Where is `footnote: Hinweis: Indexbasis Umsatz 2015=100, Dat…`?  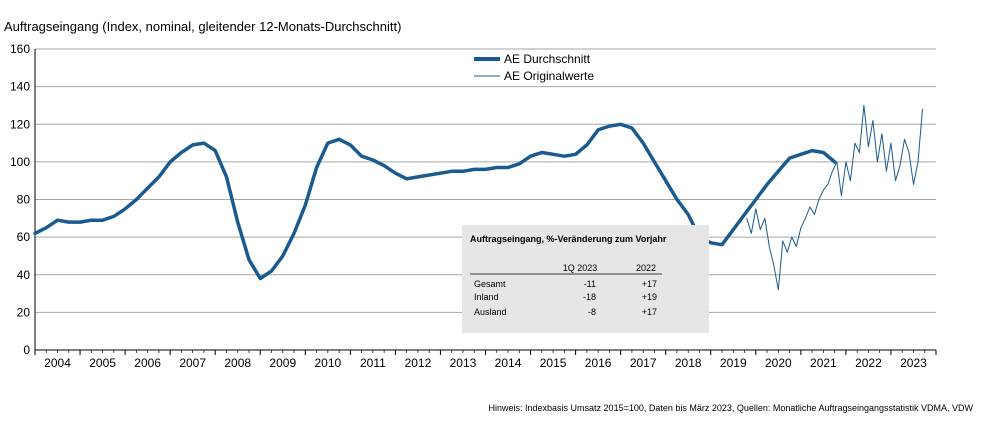
footnote: Hinweis: Indexbasis Umsatz 2015=100, Dat… is located at coordinates (730, 408).